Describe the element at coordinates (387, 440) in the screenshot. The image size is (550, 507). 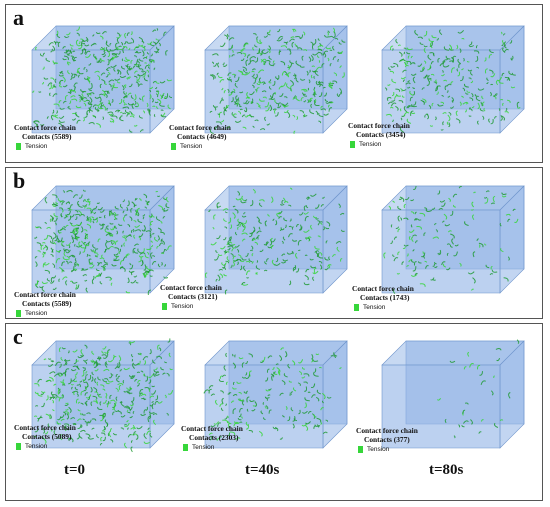
I see `chain-legend: Contact force chain Contacts (377) Tension` at that location.